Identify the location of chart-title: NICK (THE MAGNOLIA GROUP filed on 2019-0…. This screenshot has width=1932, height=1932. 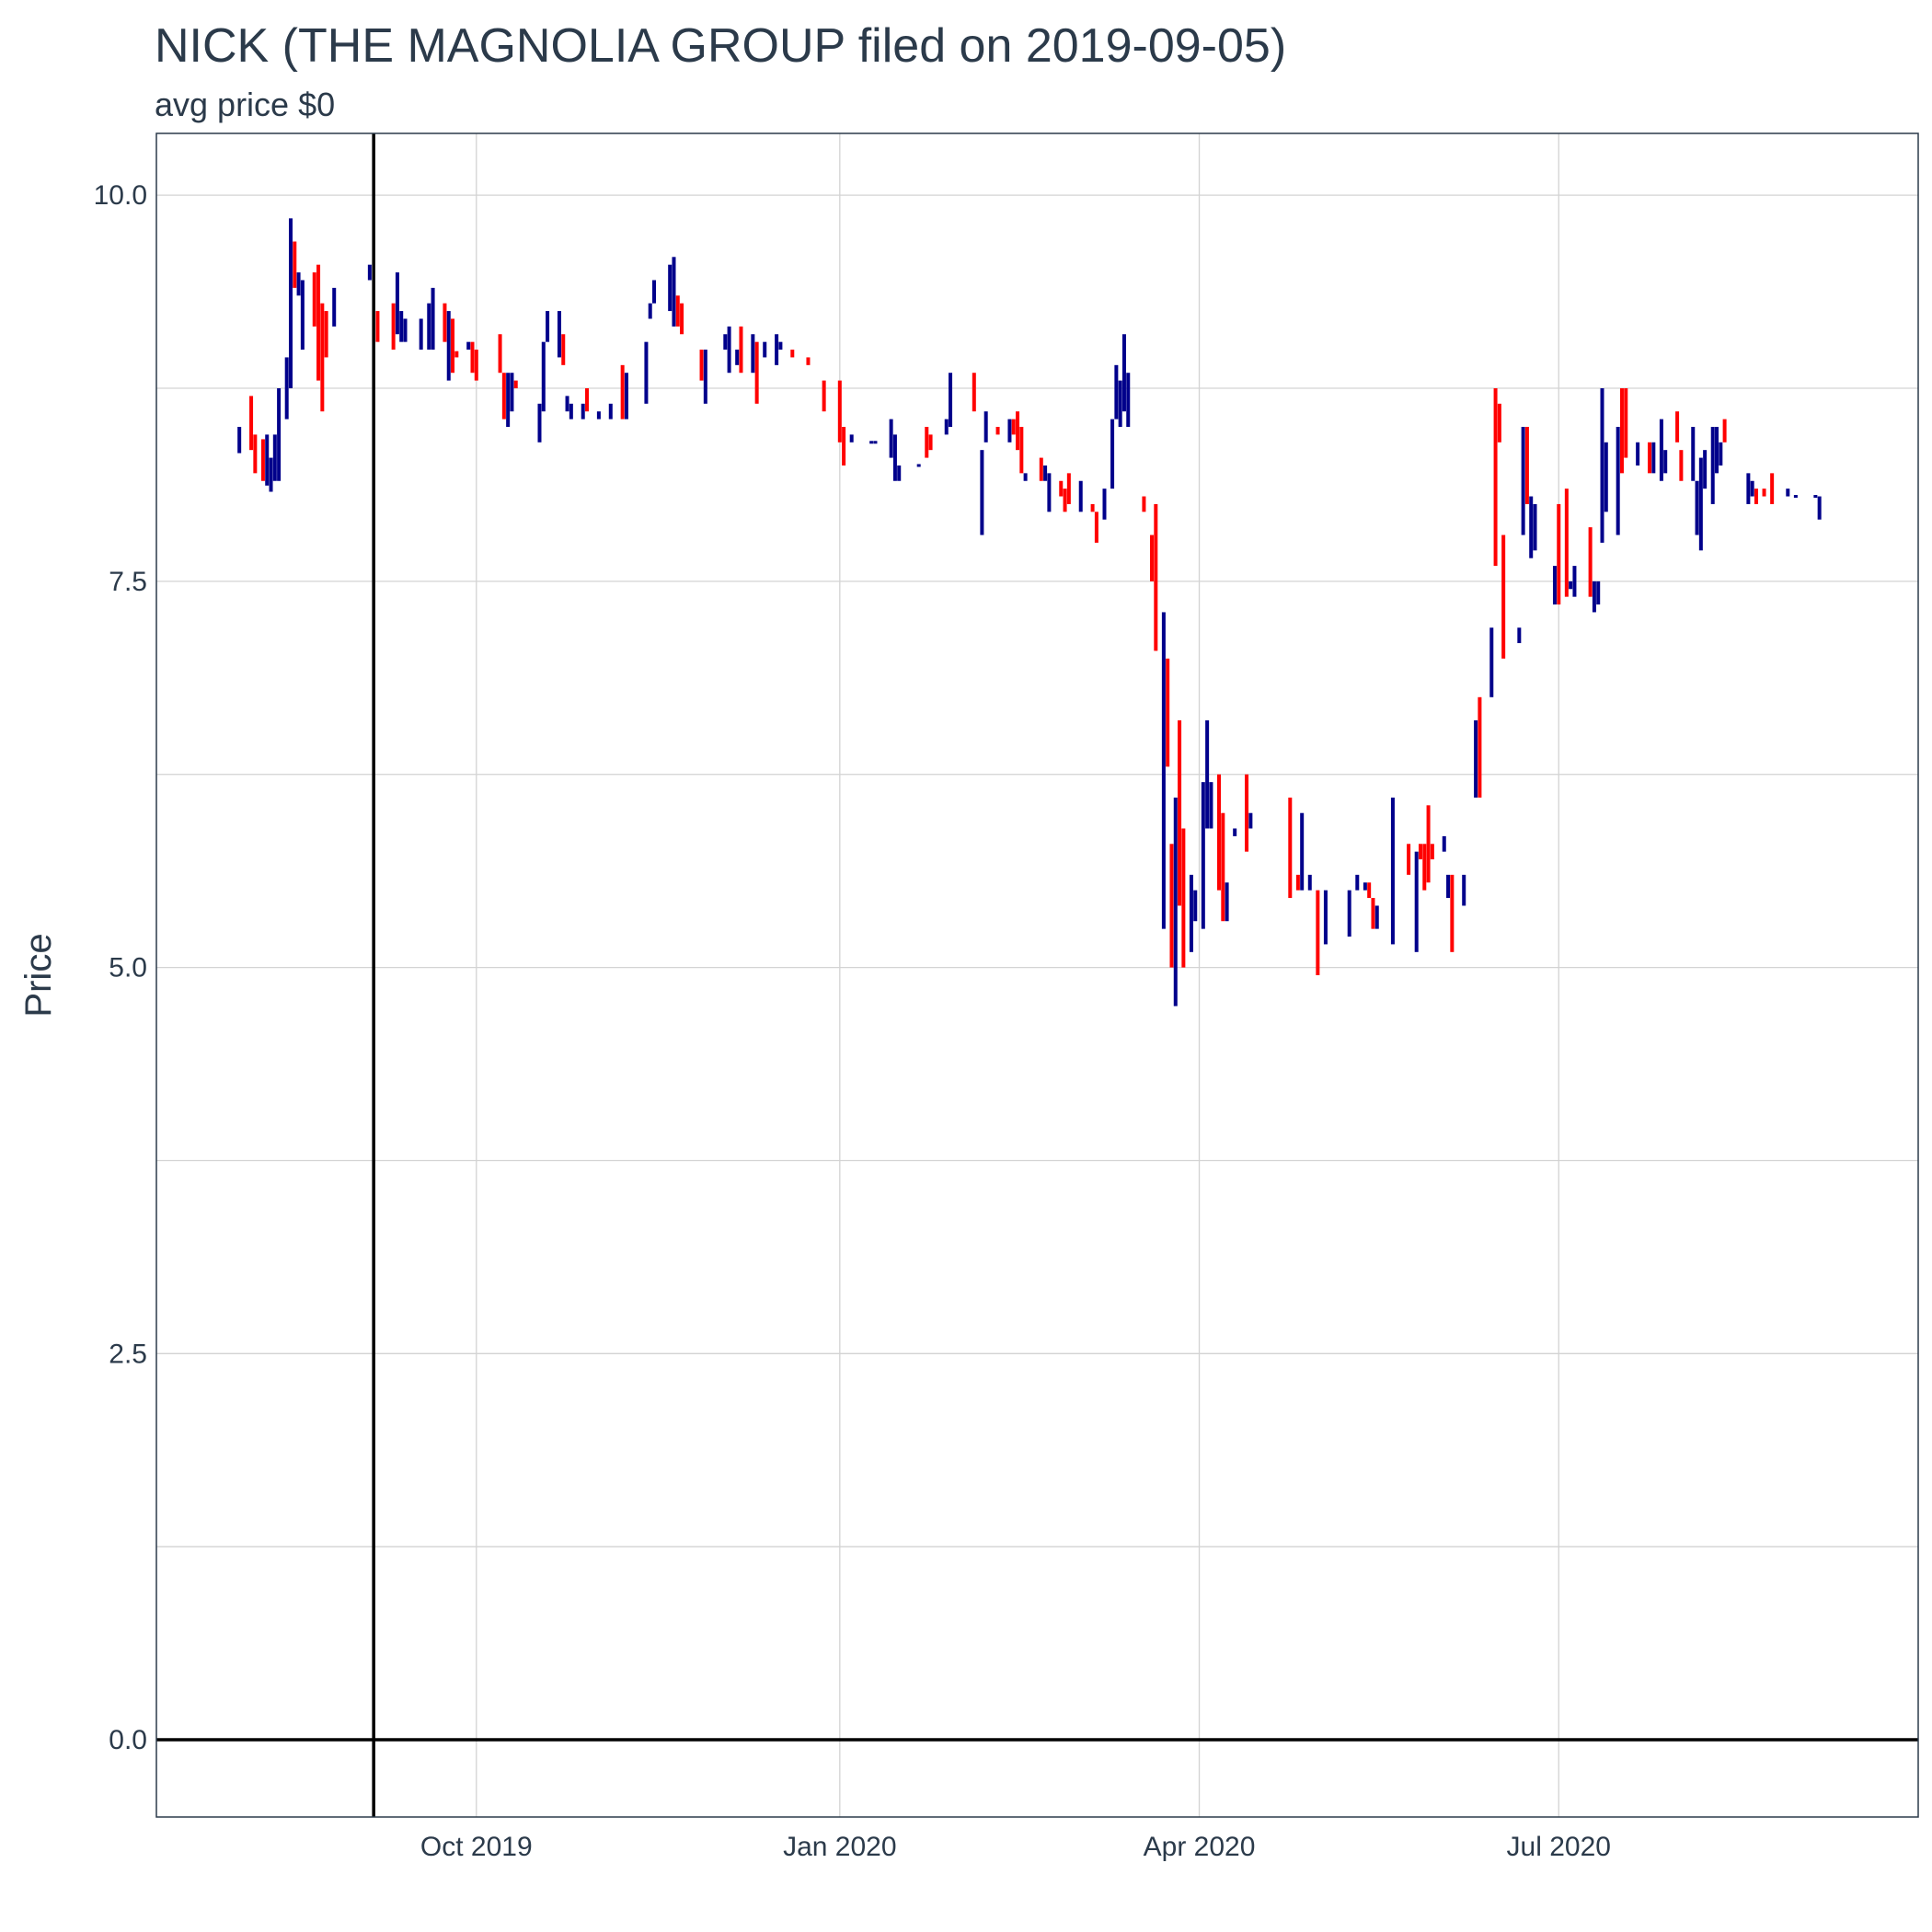
(720, 46).